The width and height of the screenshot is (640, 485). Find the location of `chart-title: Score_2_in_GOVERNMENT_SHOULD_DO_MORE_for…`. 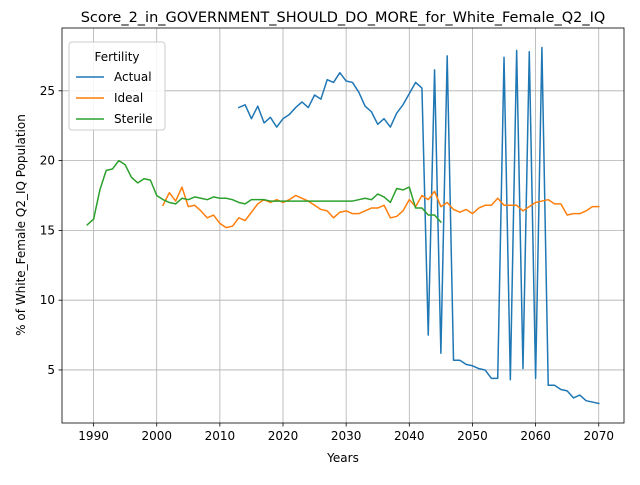

chart-title: Score_2_in_GOVERNMENT_SHOULD_DO_MORE_for… is located at coordinates (343, 18).